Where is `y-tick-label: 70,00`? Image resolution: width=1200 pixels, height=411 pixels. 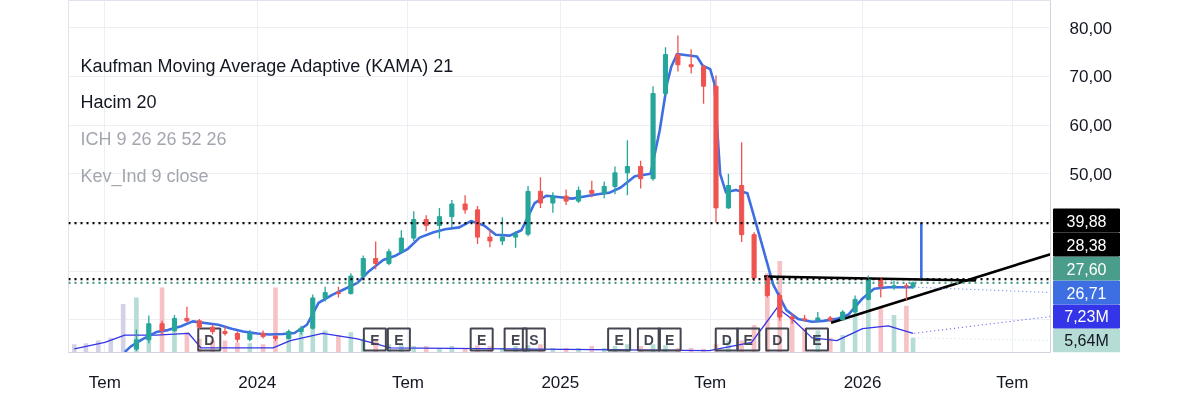 y-tick-label: 70,00 is located at coordinates (1091, 77).